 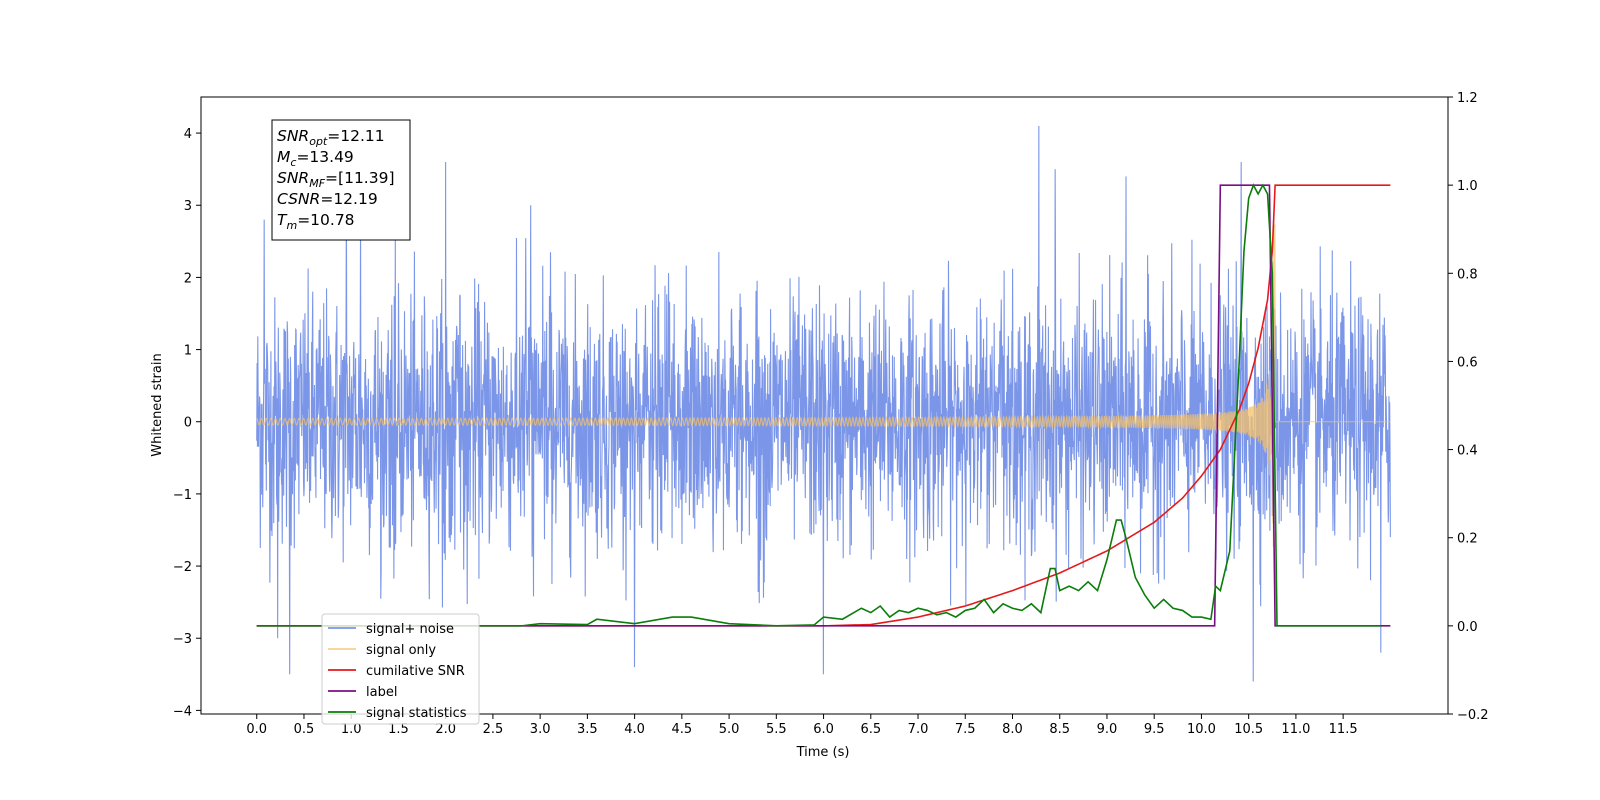 What do you see at coordinates (540, 729) in the screenshot?
I see `x-tick-label: 3.0` at bounding box center [540, 729].